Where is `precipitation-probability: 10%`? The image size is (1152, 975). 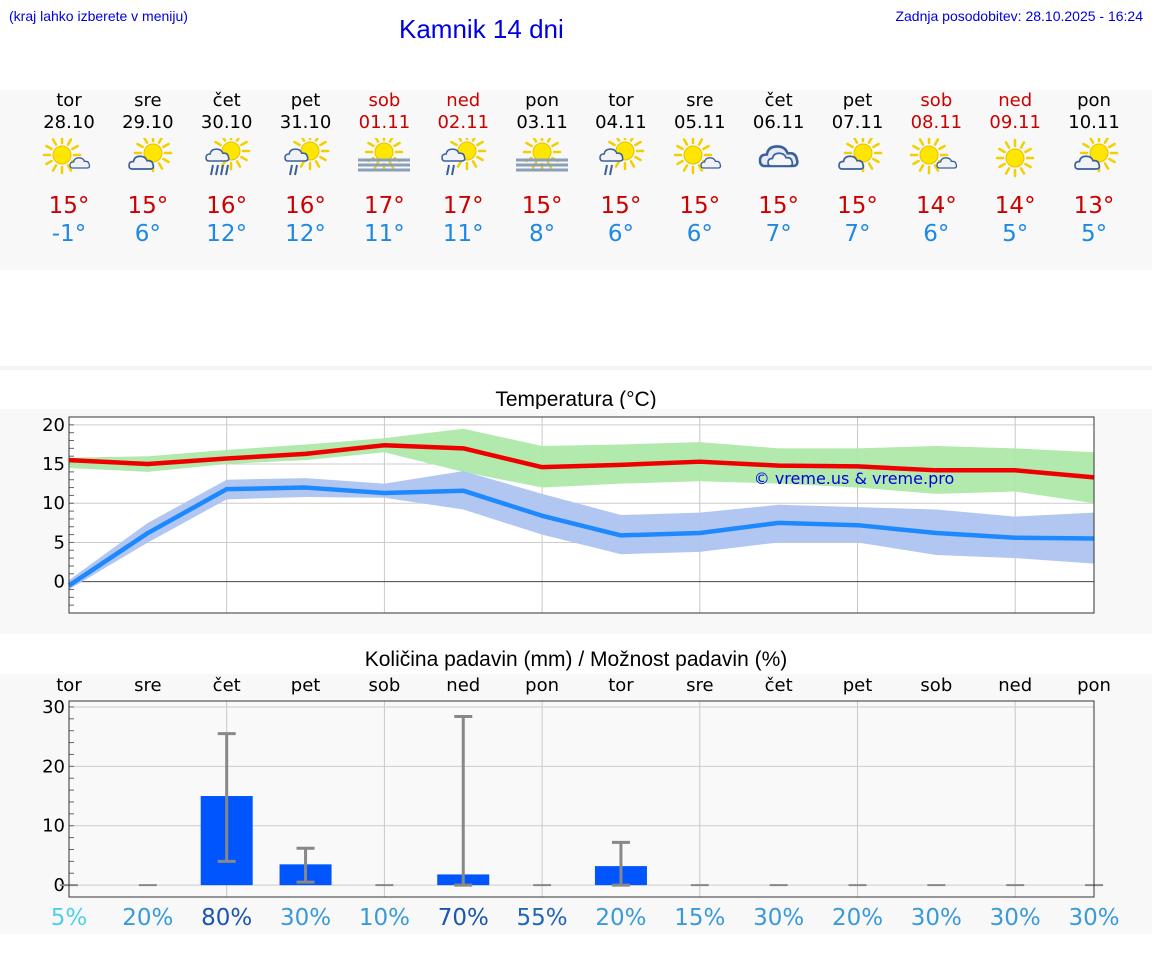 precipitation-probability: 10% is located at coordinates (384, 918).